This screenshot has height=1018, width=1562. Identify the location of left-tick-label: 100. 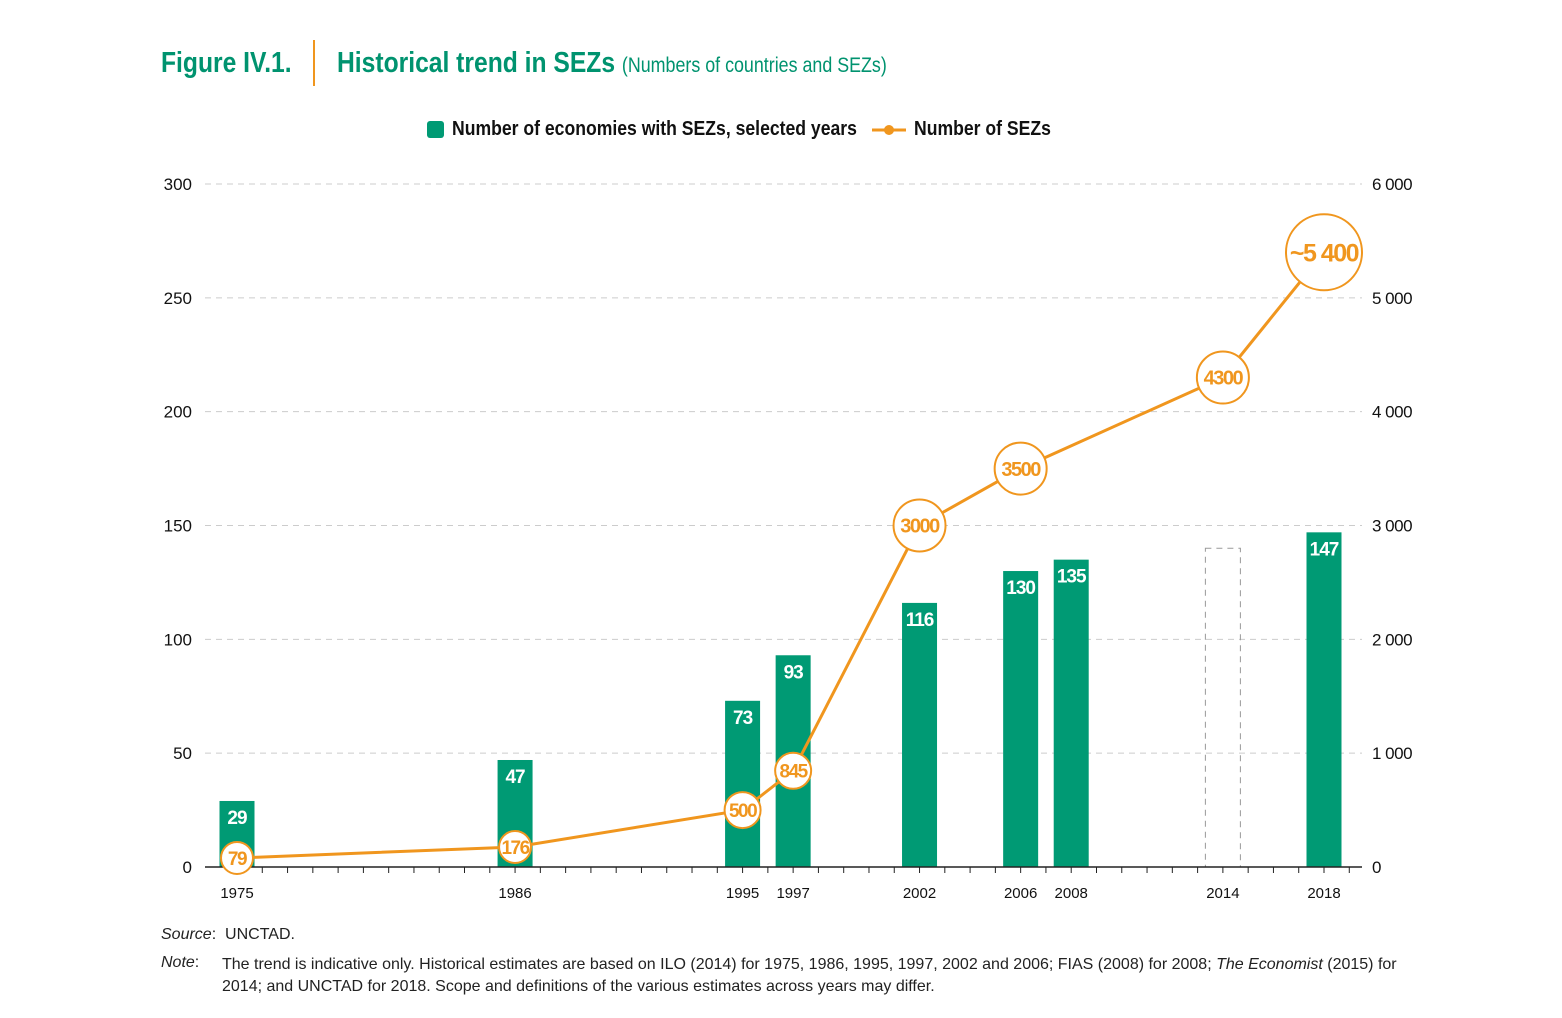
(178, 639).